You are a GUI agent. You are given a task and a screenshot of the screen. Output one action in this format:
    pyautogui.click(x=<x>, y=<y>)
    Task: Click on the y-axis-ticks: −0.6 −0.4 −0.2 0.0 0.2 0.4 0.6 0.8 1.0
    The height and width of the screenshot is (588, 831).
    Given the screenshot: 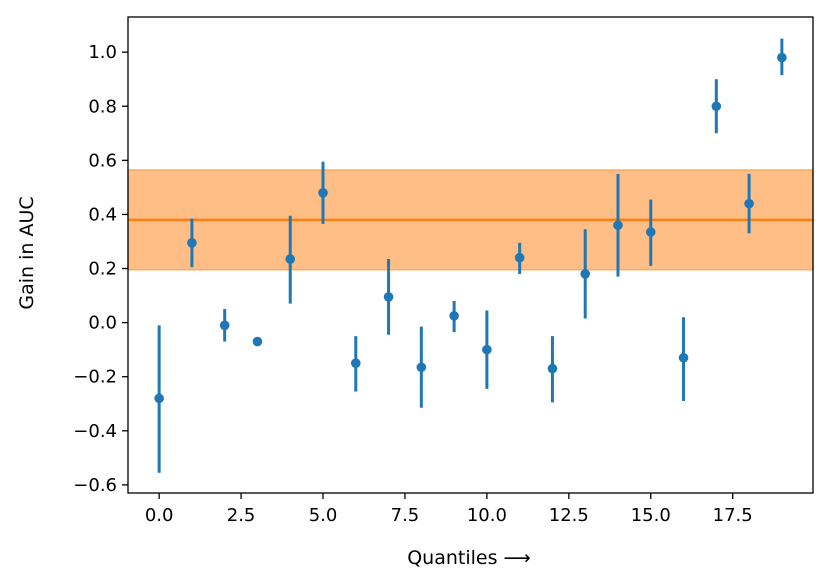 What is the action you would take?
    pyautogui.click(x=100, y=269)
    